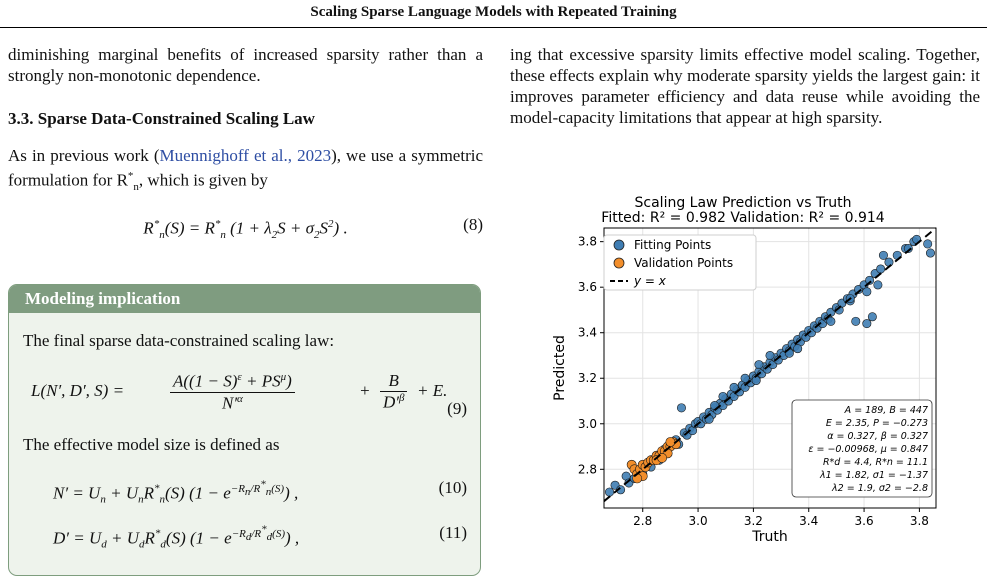 The height and width of the screenshot is (576, 987). What do you see at coordinates (587, 378) in the screenshot?
I see `y-tick-label: 3.2` at bounding box center [587, 378].